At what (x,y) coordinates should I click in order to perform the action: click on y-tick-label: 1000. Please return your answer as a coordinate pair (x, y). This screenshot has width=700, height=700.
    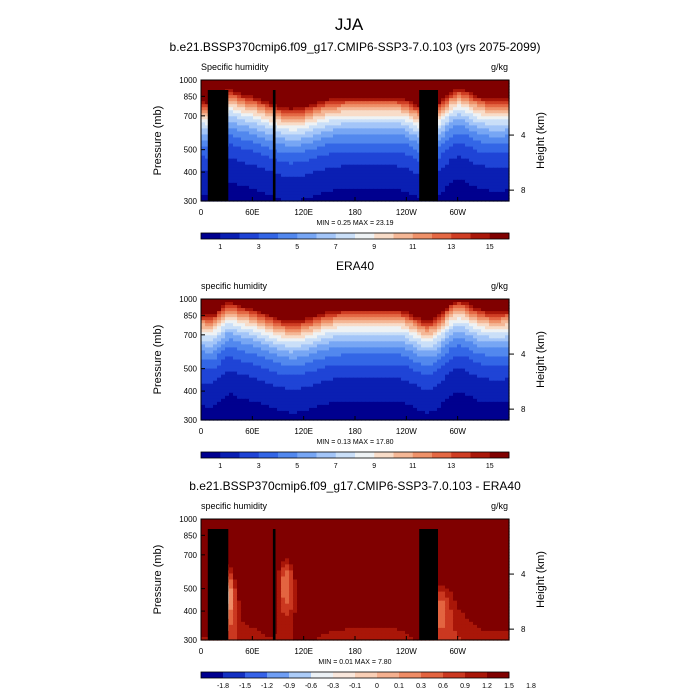
    Looking at the image, I should click on (188, 80).